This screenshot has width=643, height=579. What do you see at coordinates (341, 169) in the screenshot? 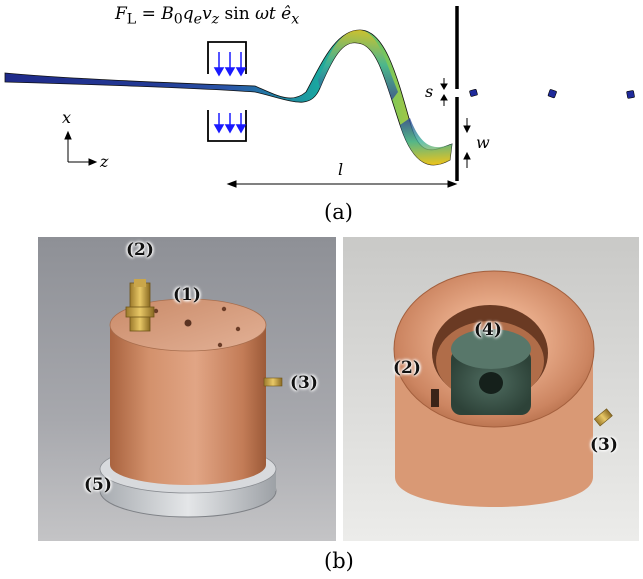
I see `label-l: l` at bounding box center [341, 169].